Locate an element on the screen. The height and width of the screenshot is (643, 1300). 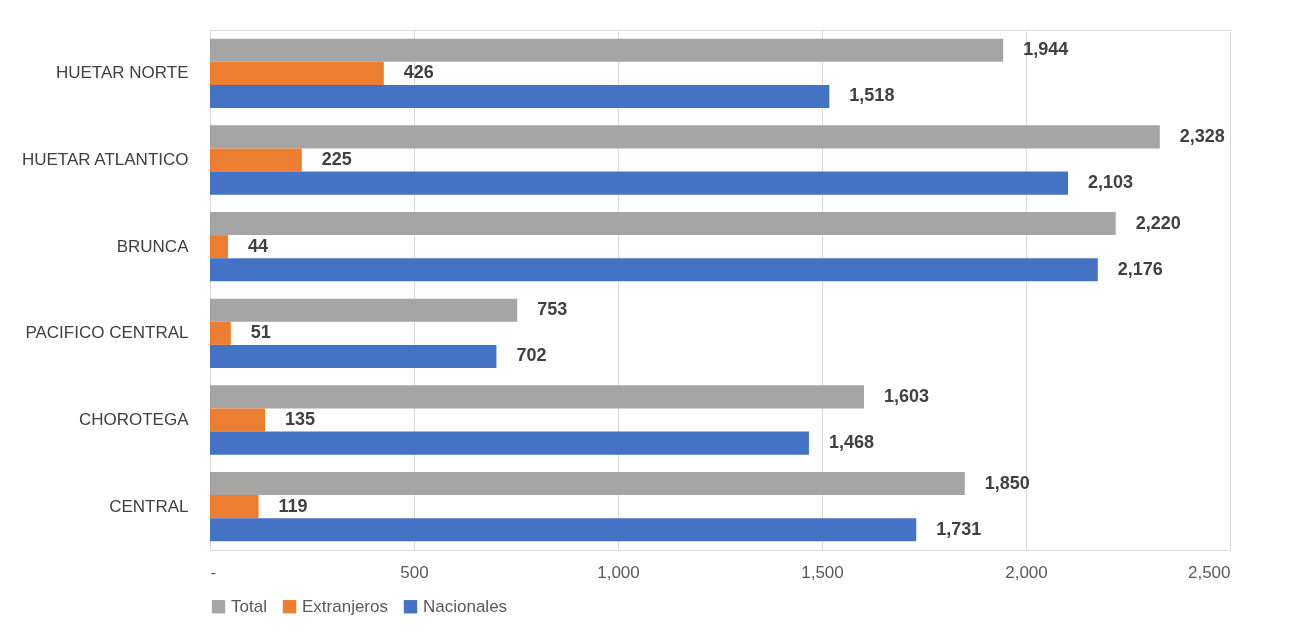
data-label: 51 is located at coordinates (260, 332).